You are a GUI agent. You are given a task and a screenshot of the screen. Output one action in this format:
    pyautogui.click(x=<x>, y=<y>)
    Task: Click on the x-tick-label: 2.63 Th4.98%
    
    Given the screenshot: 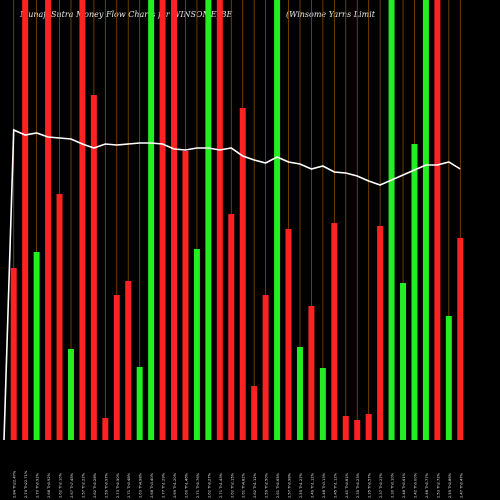 What is the action you would take?
    pyautogui.click(x=141, y=485)
    